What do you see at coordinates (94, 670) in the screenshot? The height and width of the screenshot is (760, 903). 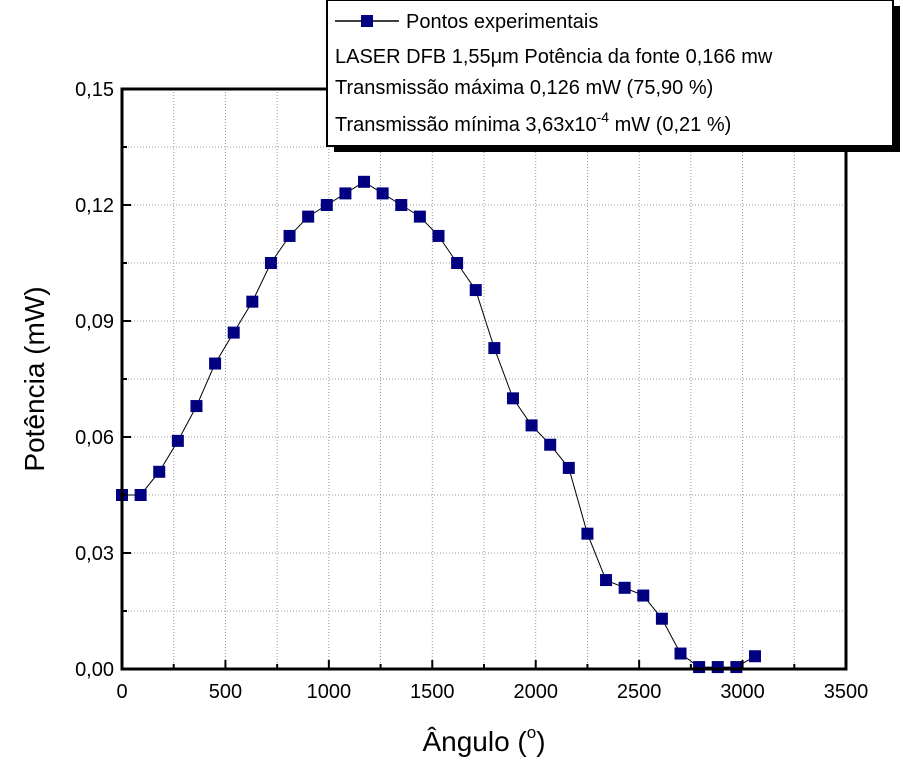 I see `y-tick-label: 0,00` at bounding box center [94, 670].